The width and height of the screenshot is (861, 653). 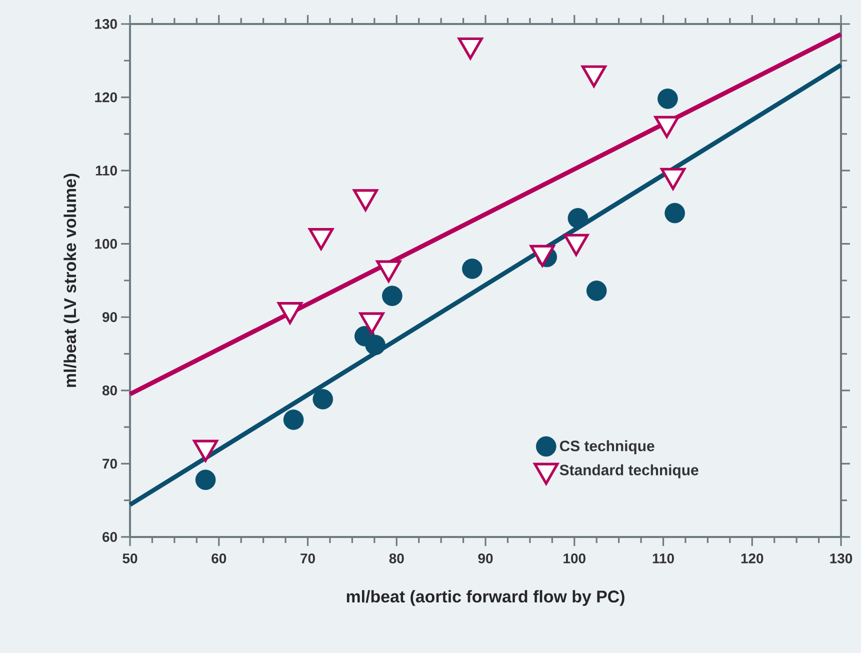 What do you see at coordinates (106, 24) in the screenshot?
I see `y-tick-label: 130` at bounding box center [106, 24].